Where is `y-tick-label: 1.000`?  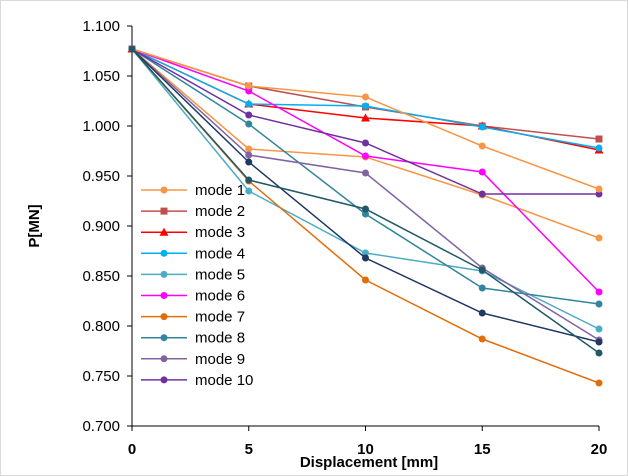 y-tick-label: 1.000 is located at coordinates (101, 126).